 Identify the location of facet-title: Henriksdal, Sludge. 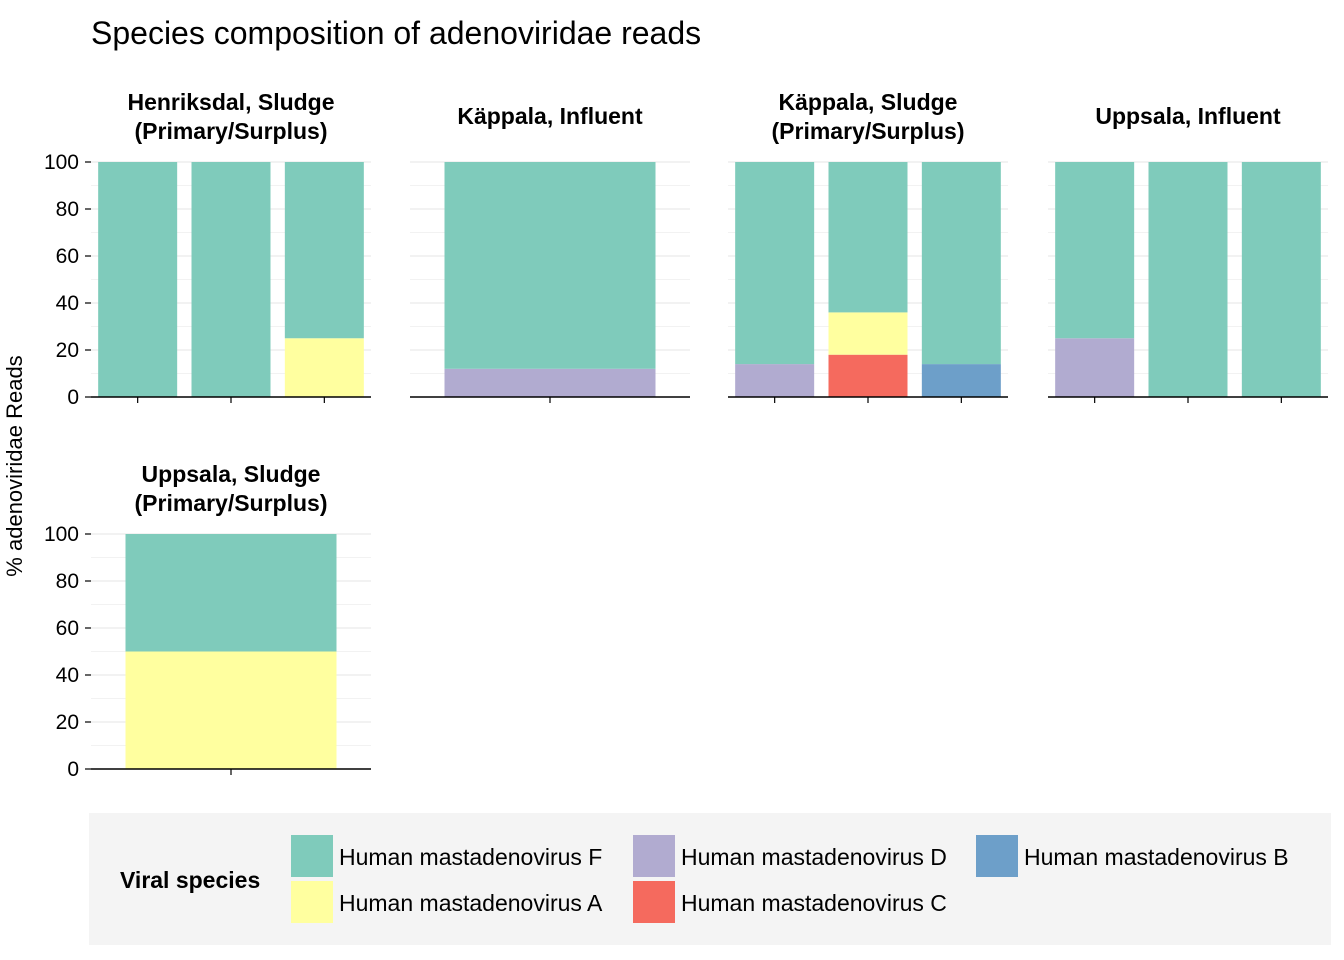
(230, 102).